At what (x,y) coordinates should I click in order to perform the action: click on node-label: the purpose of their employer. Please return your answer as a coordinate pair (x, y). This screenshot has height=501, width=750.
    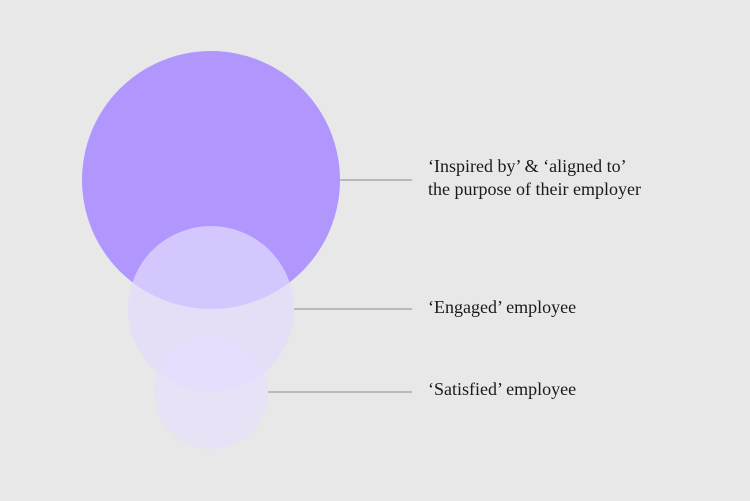
    Looking at the image, I should click on (534, 189).